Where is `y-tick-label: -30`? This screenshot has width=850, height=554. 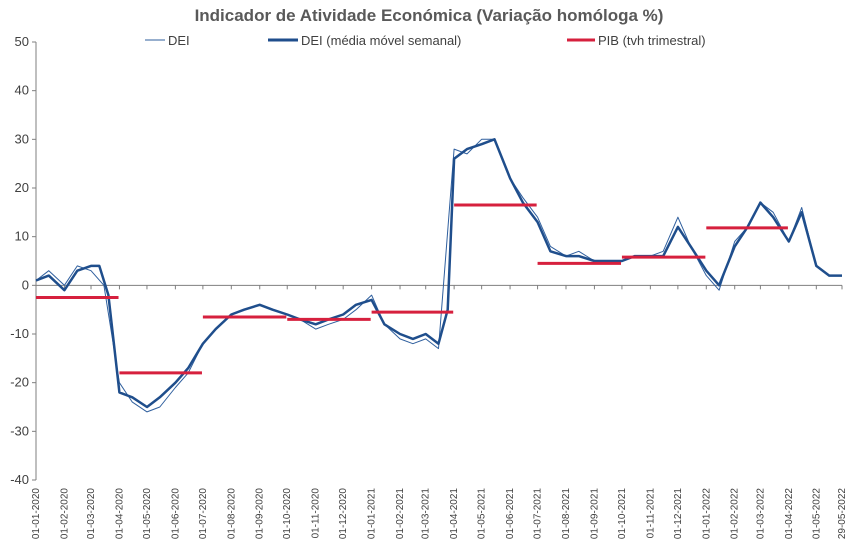 y-tick-label: -30 is located at coordinates (19, 430).